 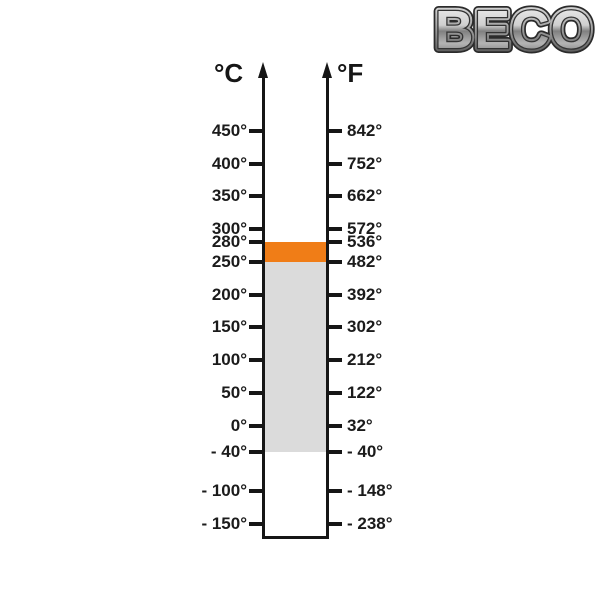 I want to click on celsius-tick-label: 0°, so click(x=238, y=425).